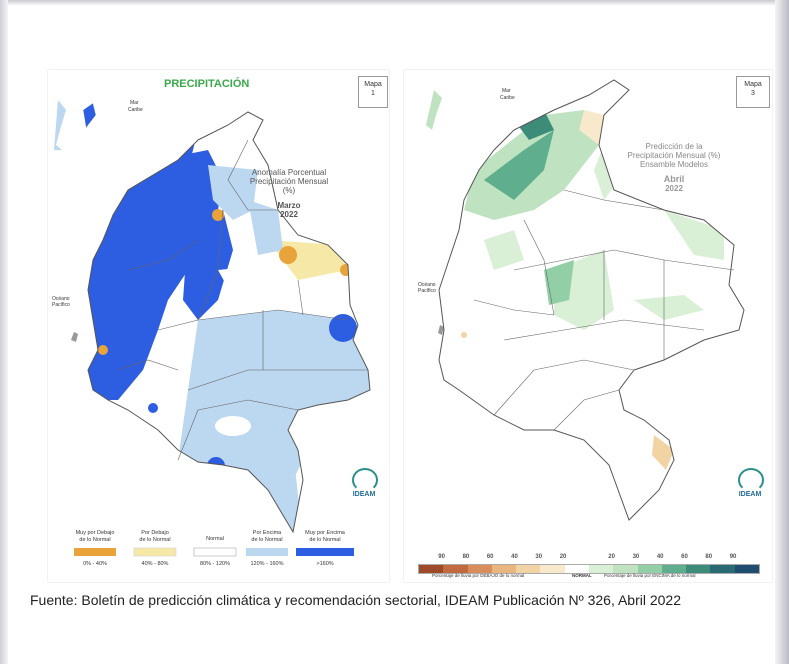 Image resolution: width=789 pixels, height=664 pixels. Describe the element at coordinates (95, 533) in the screenshot. I see `legend-very-below-line-1: Muy por Debajo` at that location.